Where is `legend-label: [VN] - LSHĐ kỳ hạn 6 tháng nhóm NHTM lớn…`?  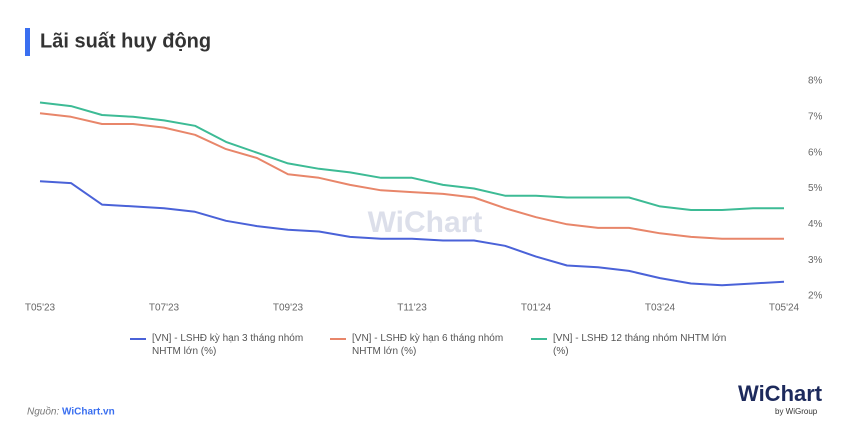 legend-label: [VN] - LSHĐ kỳ hạn 6 tháng nhóm NHTM lớn… is located at coordinates (428, 345).